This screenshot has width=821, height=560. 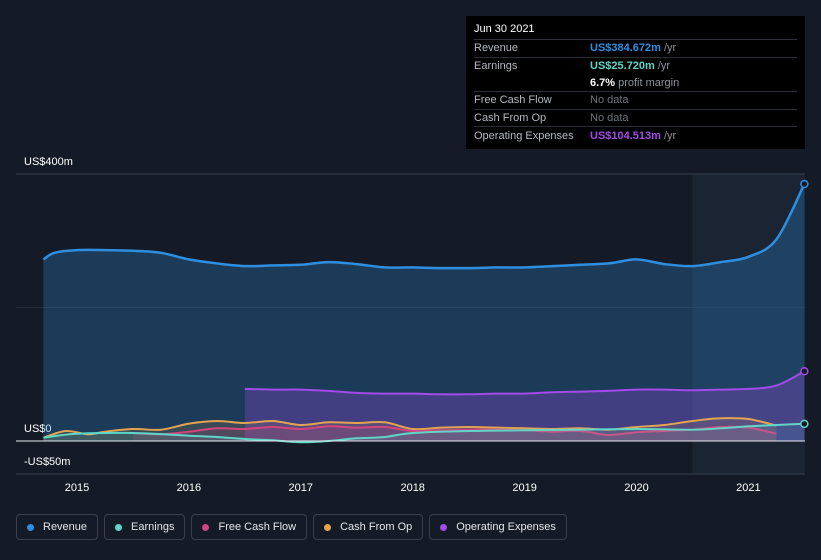 What do you see at coordinates (376, 527) in the screenshot?
I see `legend-label-cash-from-op: Cash From Op` at bounding box center [376, 527].